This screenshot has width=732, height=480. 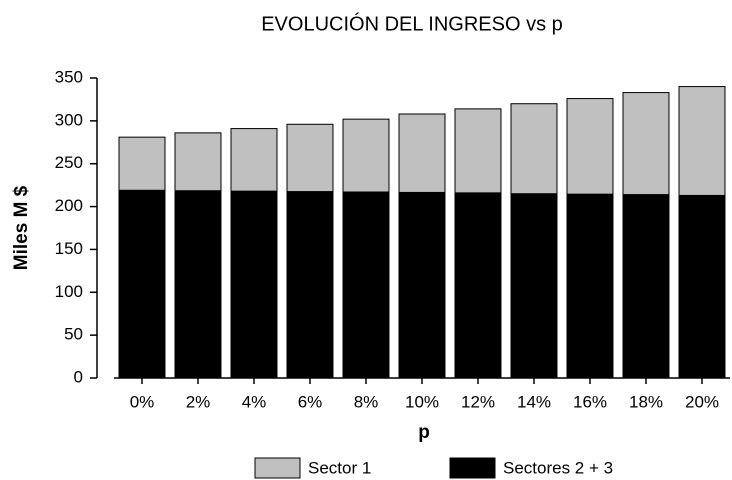 I want to click on y-tick-label: 200, so click(x=69, y=205).